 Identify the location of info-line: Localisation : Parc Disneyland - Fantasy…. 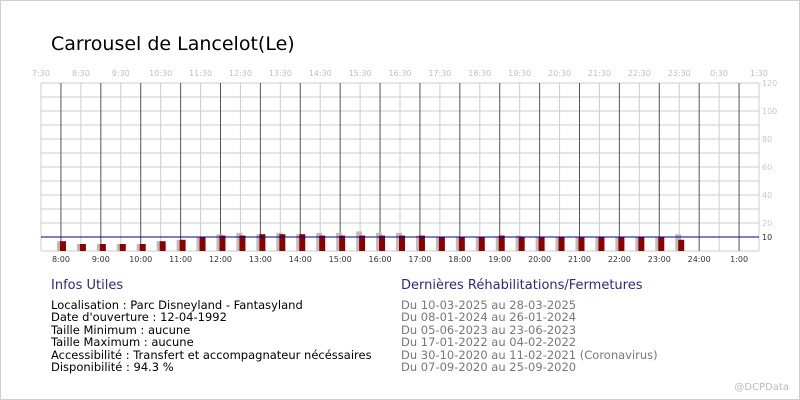
(177, 305).